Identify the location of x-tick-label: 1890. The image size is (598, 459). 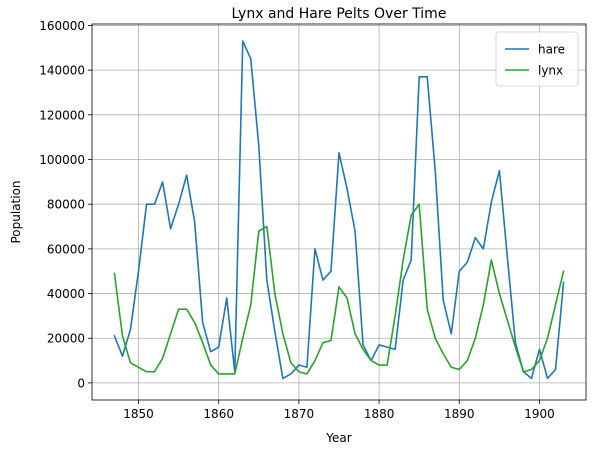
(459, 414).